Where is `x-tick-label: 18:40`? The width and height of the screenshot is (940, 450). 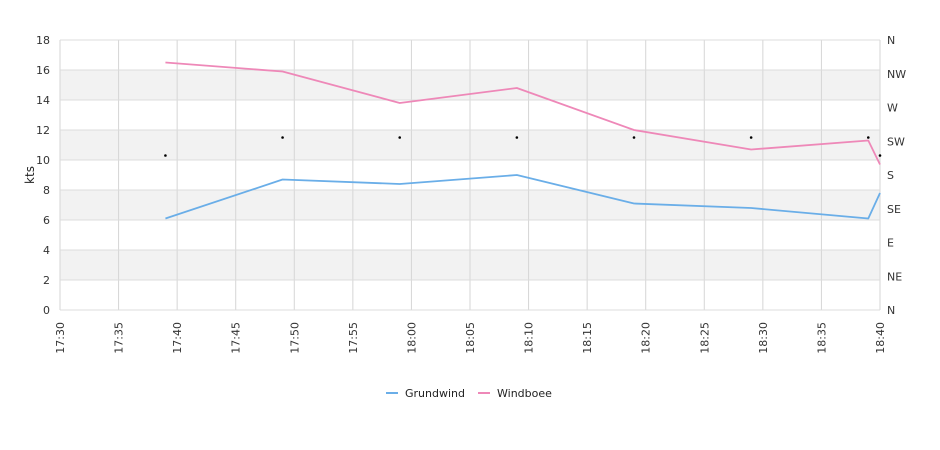 x-tick-label: 18:40 is located at coordinates (880, 338).